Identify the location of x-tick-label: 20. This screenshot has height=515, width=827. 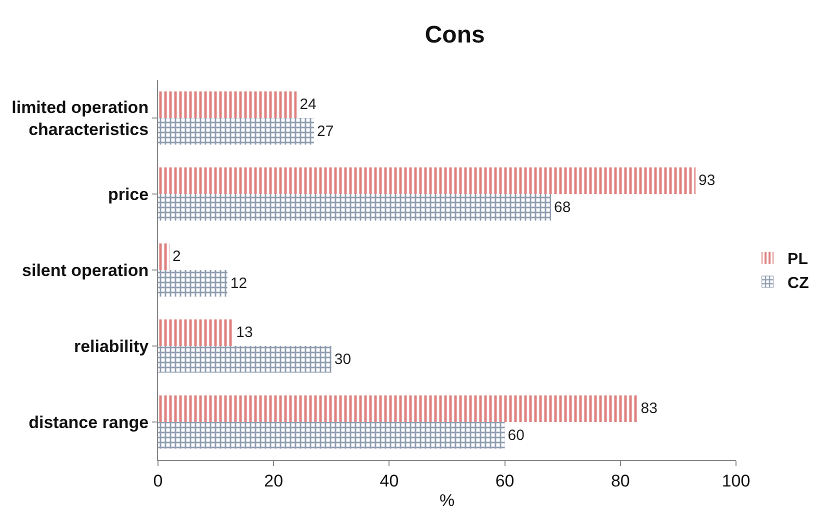
(274, 480).